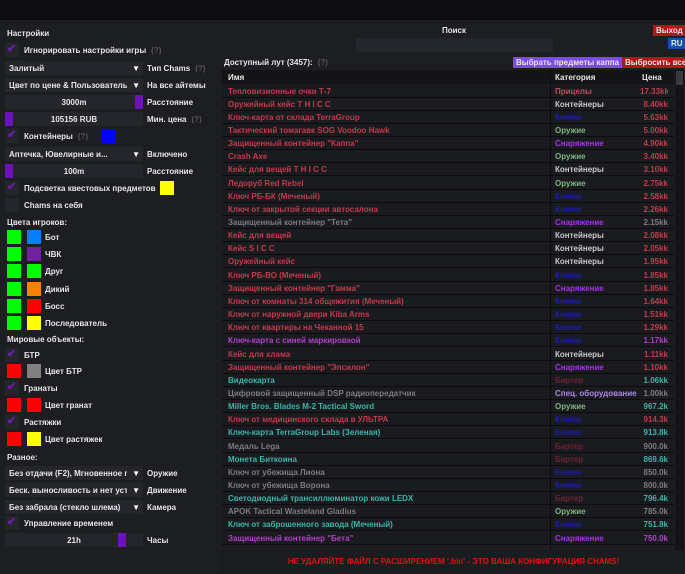 The height and width of the screenshot is (574, 685). What do you see at coordinates (448, 262) in the screenshot?
I see `table-row: Оружейный кейс Контейнеры 1.95kk` at bounding box center [448, 262].